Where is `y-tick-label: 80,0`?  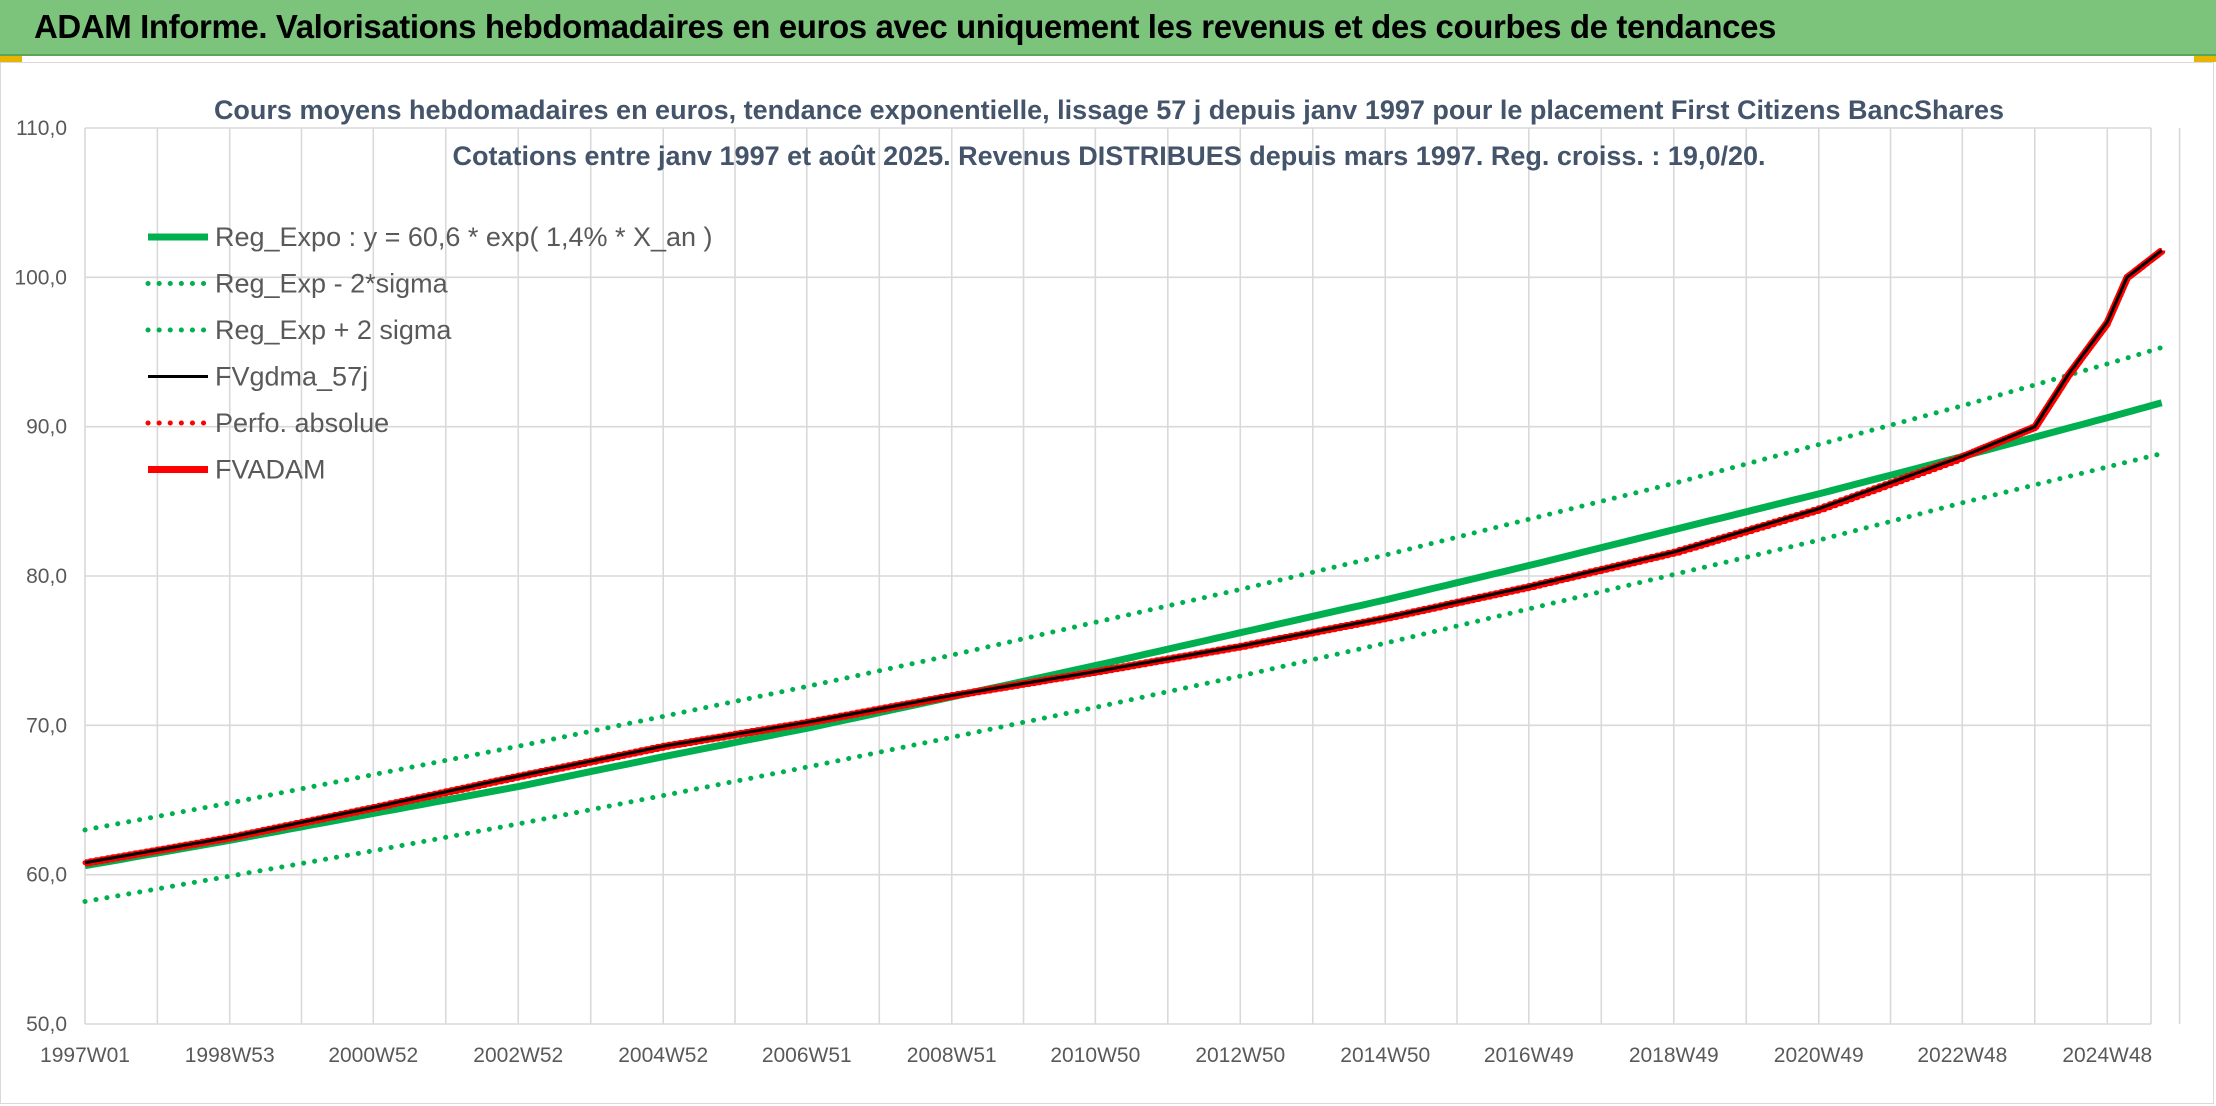 y-tick-label: 80,0 is located at coordinates (46, 576).